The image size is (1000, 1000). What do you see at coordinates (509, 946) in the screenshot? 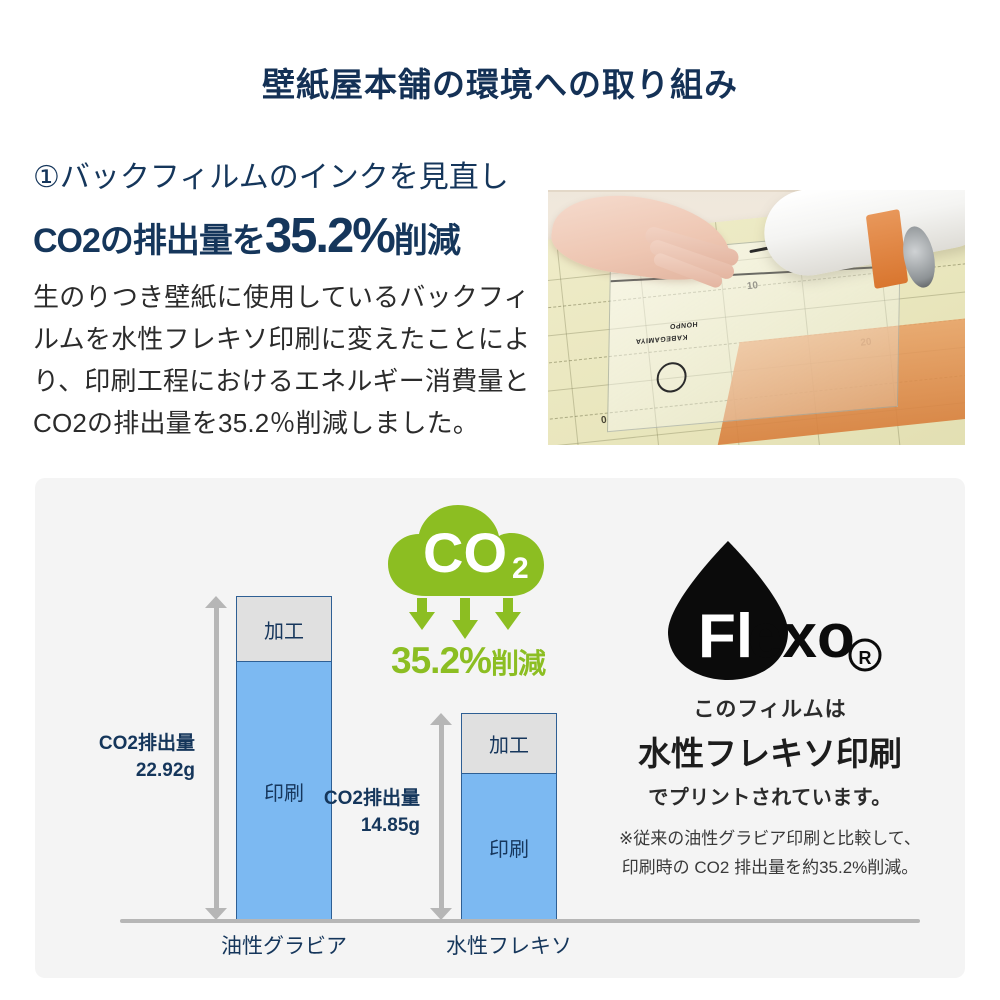
I see `category-label-flexo: 水性フレキソ` at bounding box center [509, 946].